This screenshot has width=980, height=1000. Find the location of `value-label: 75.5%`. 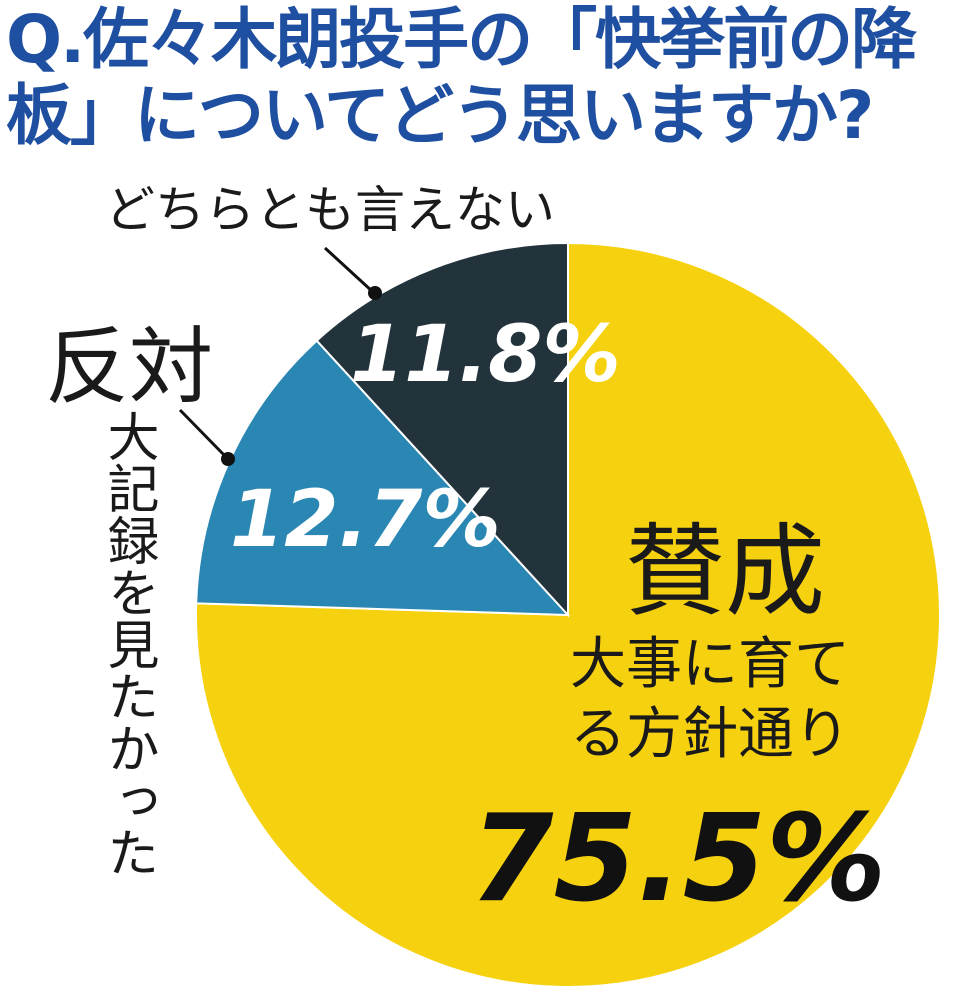

value-label: 75.5% is located at coordinates (678, 859).